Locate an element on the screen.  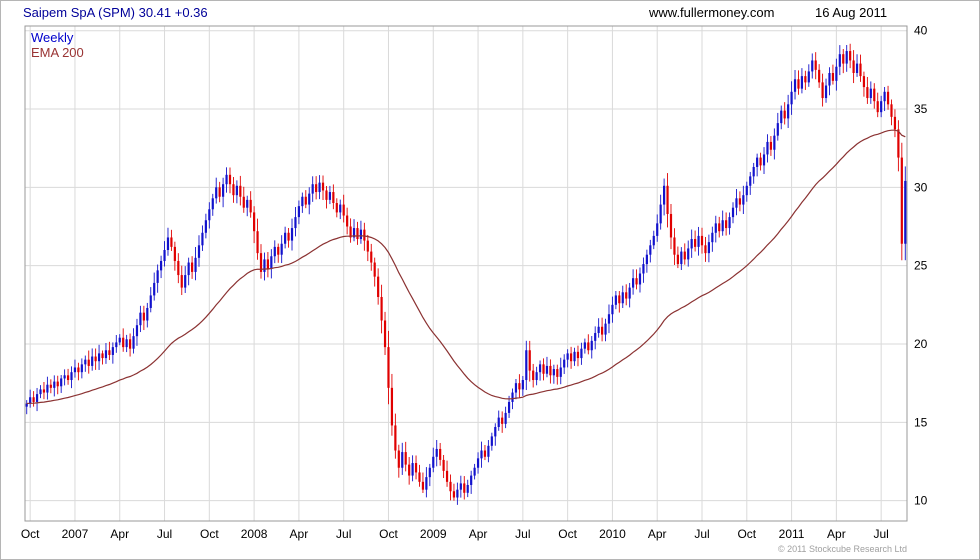
x-axis-tick-label: 2011 is located at coordinates (792, 534).